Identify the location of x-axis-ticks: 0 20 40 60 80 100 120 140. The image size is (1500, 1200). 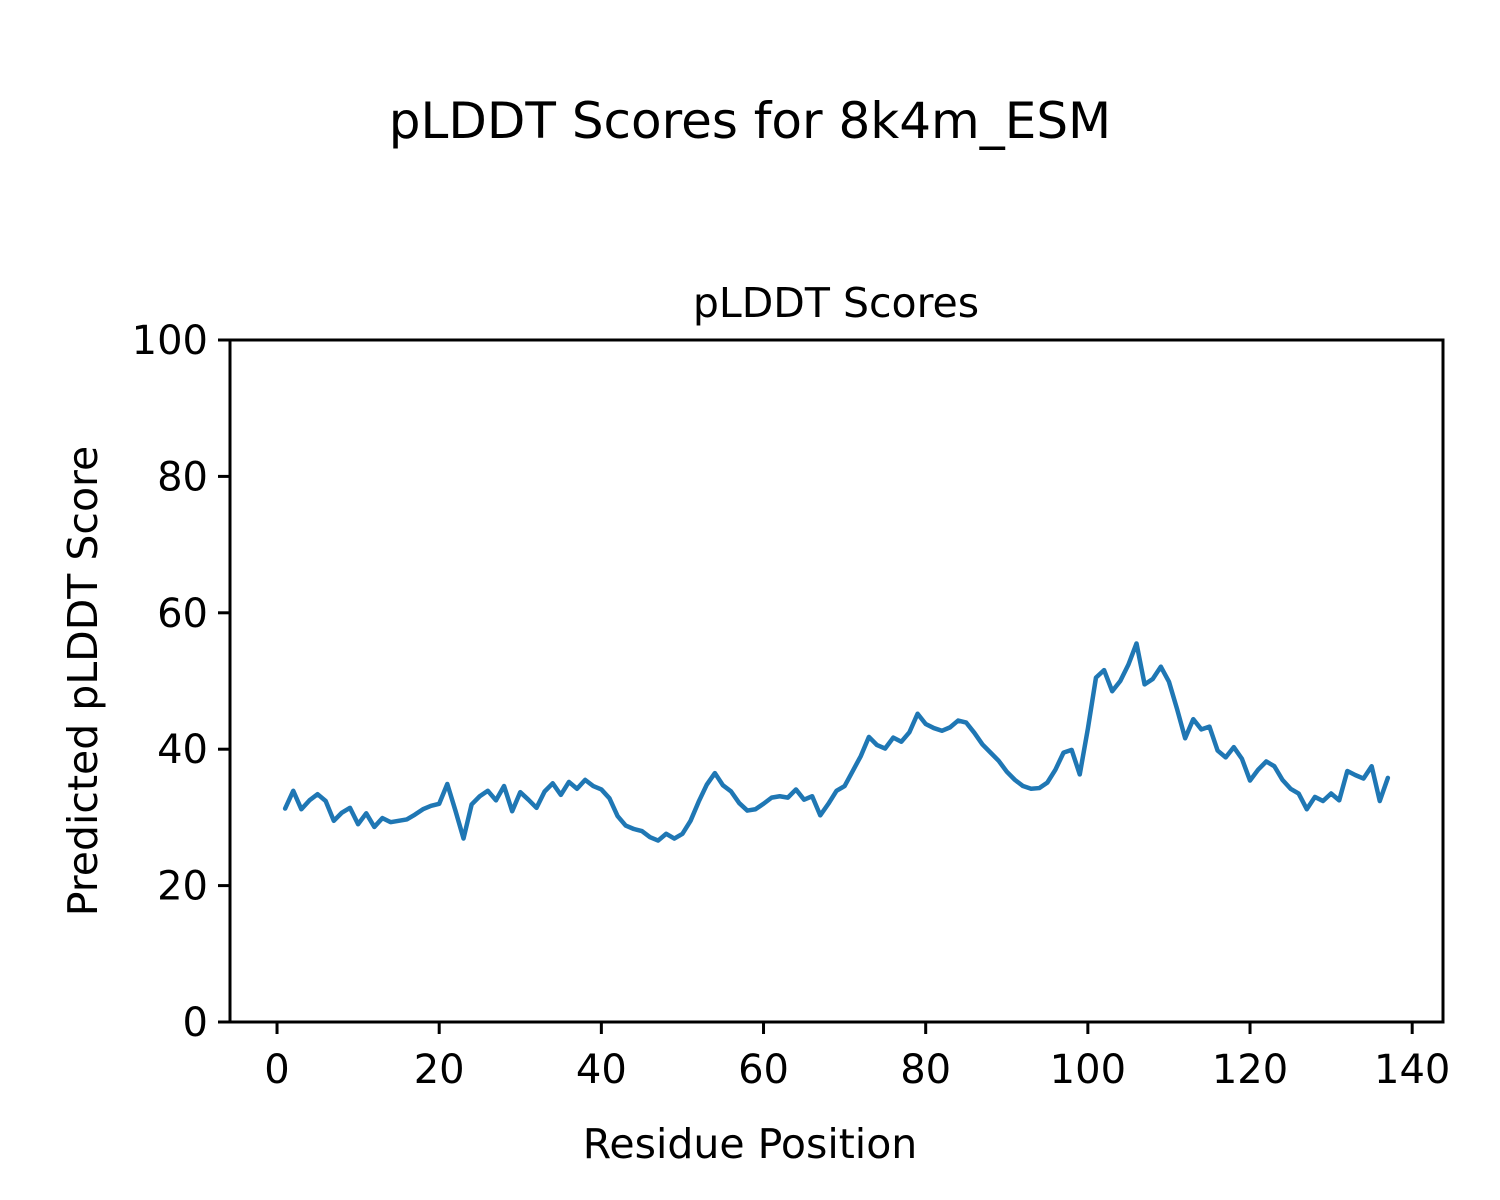
(857, 1057).